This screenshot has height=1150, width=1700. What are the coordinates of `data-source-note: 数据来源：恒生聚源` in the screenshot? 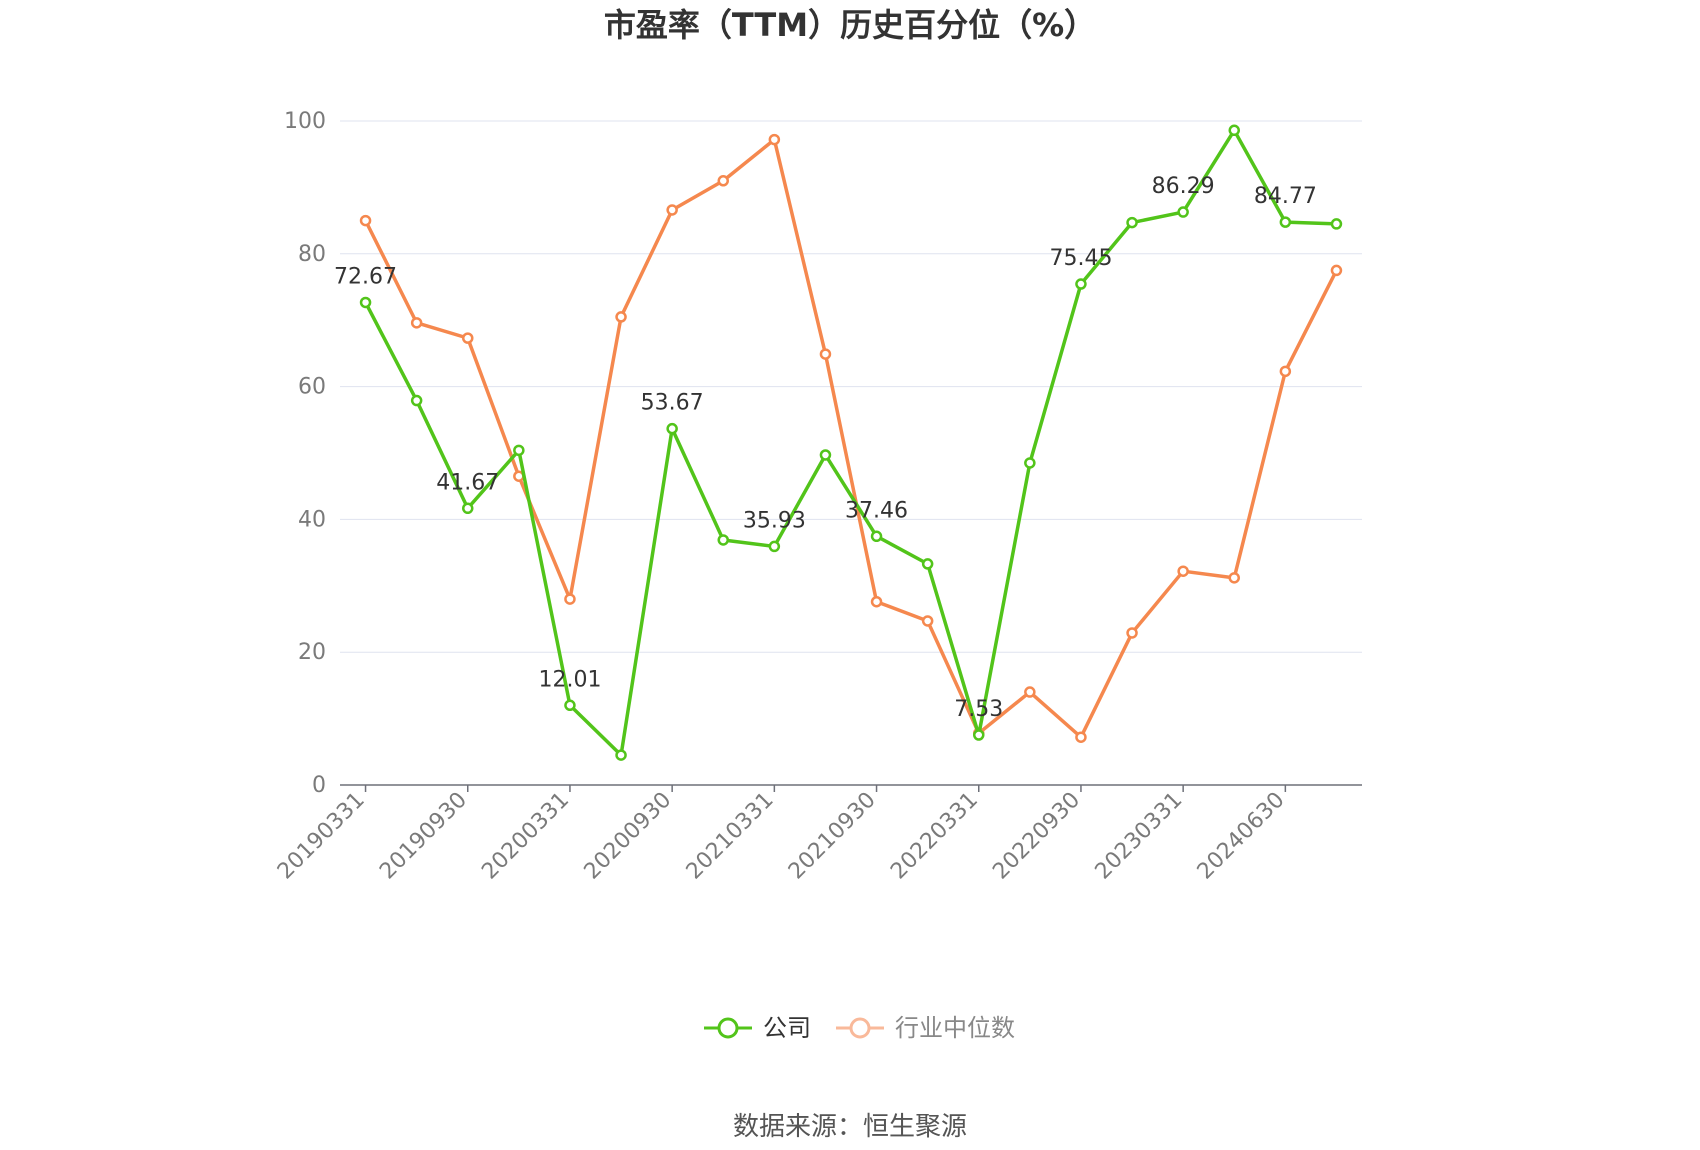 It's located at (850, 1127).